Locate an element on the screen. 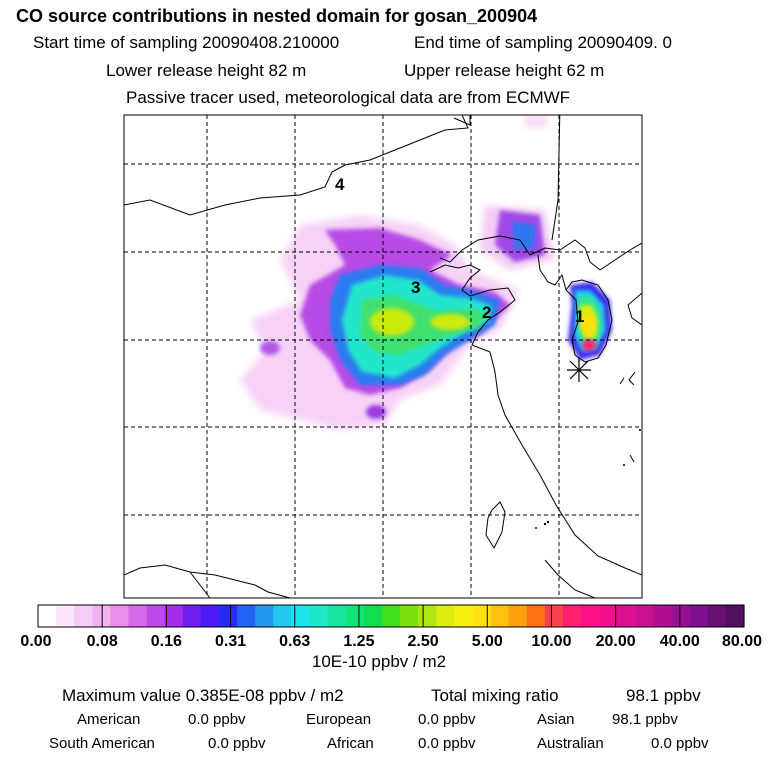 The height and width of the screenshot is (768, 768). upper-release-height: Upper release height 62 m is located at coordinates (504, 70).